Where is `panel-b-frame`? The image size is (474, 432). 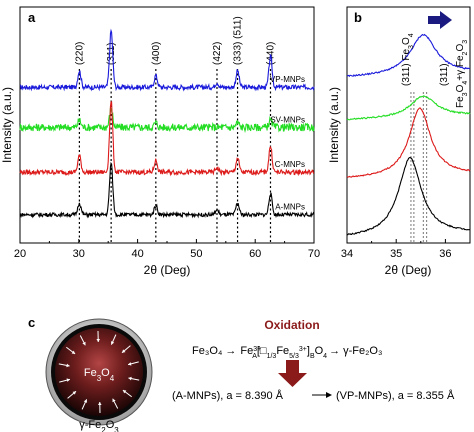
panel-b-frame is located at coordinates (408, 125).